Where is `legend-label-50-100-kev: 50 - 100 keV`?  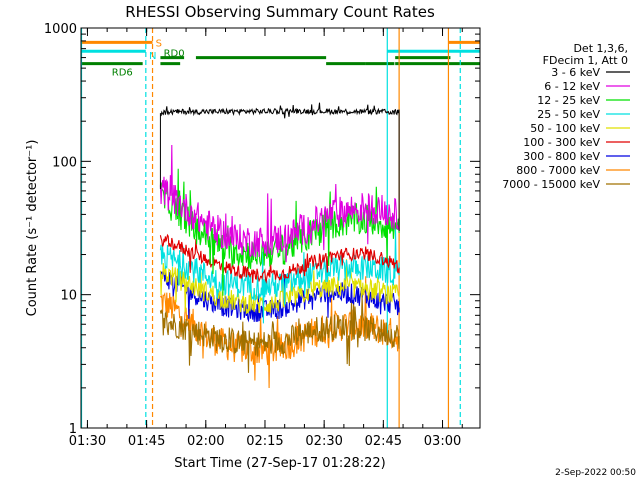
legend-label-50-100-kev: 50 - 100 keV is located at coordinates (565, 128).